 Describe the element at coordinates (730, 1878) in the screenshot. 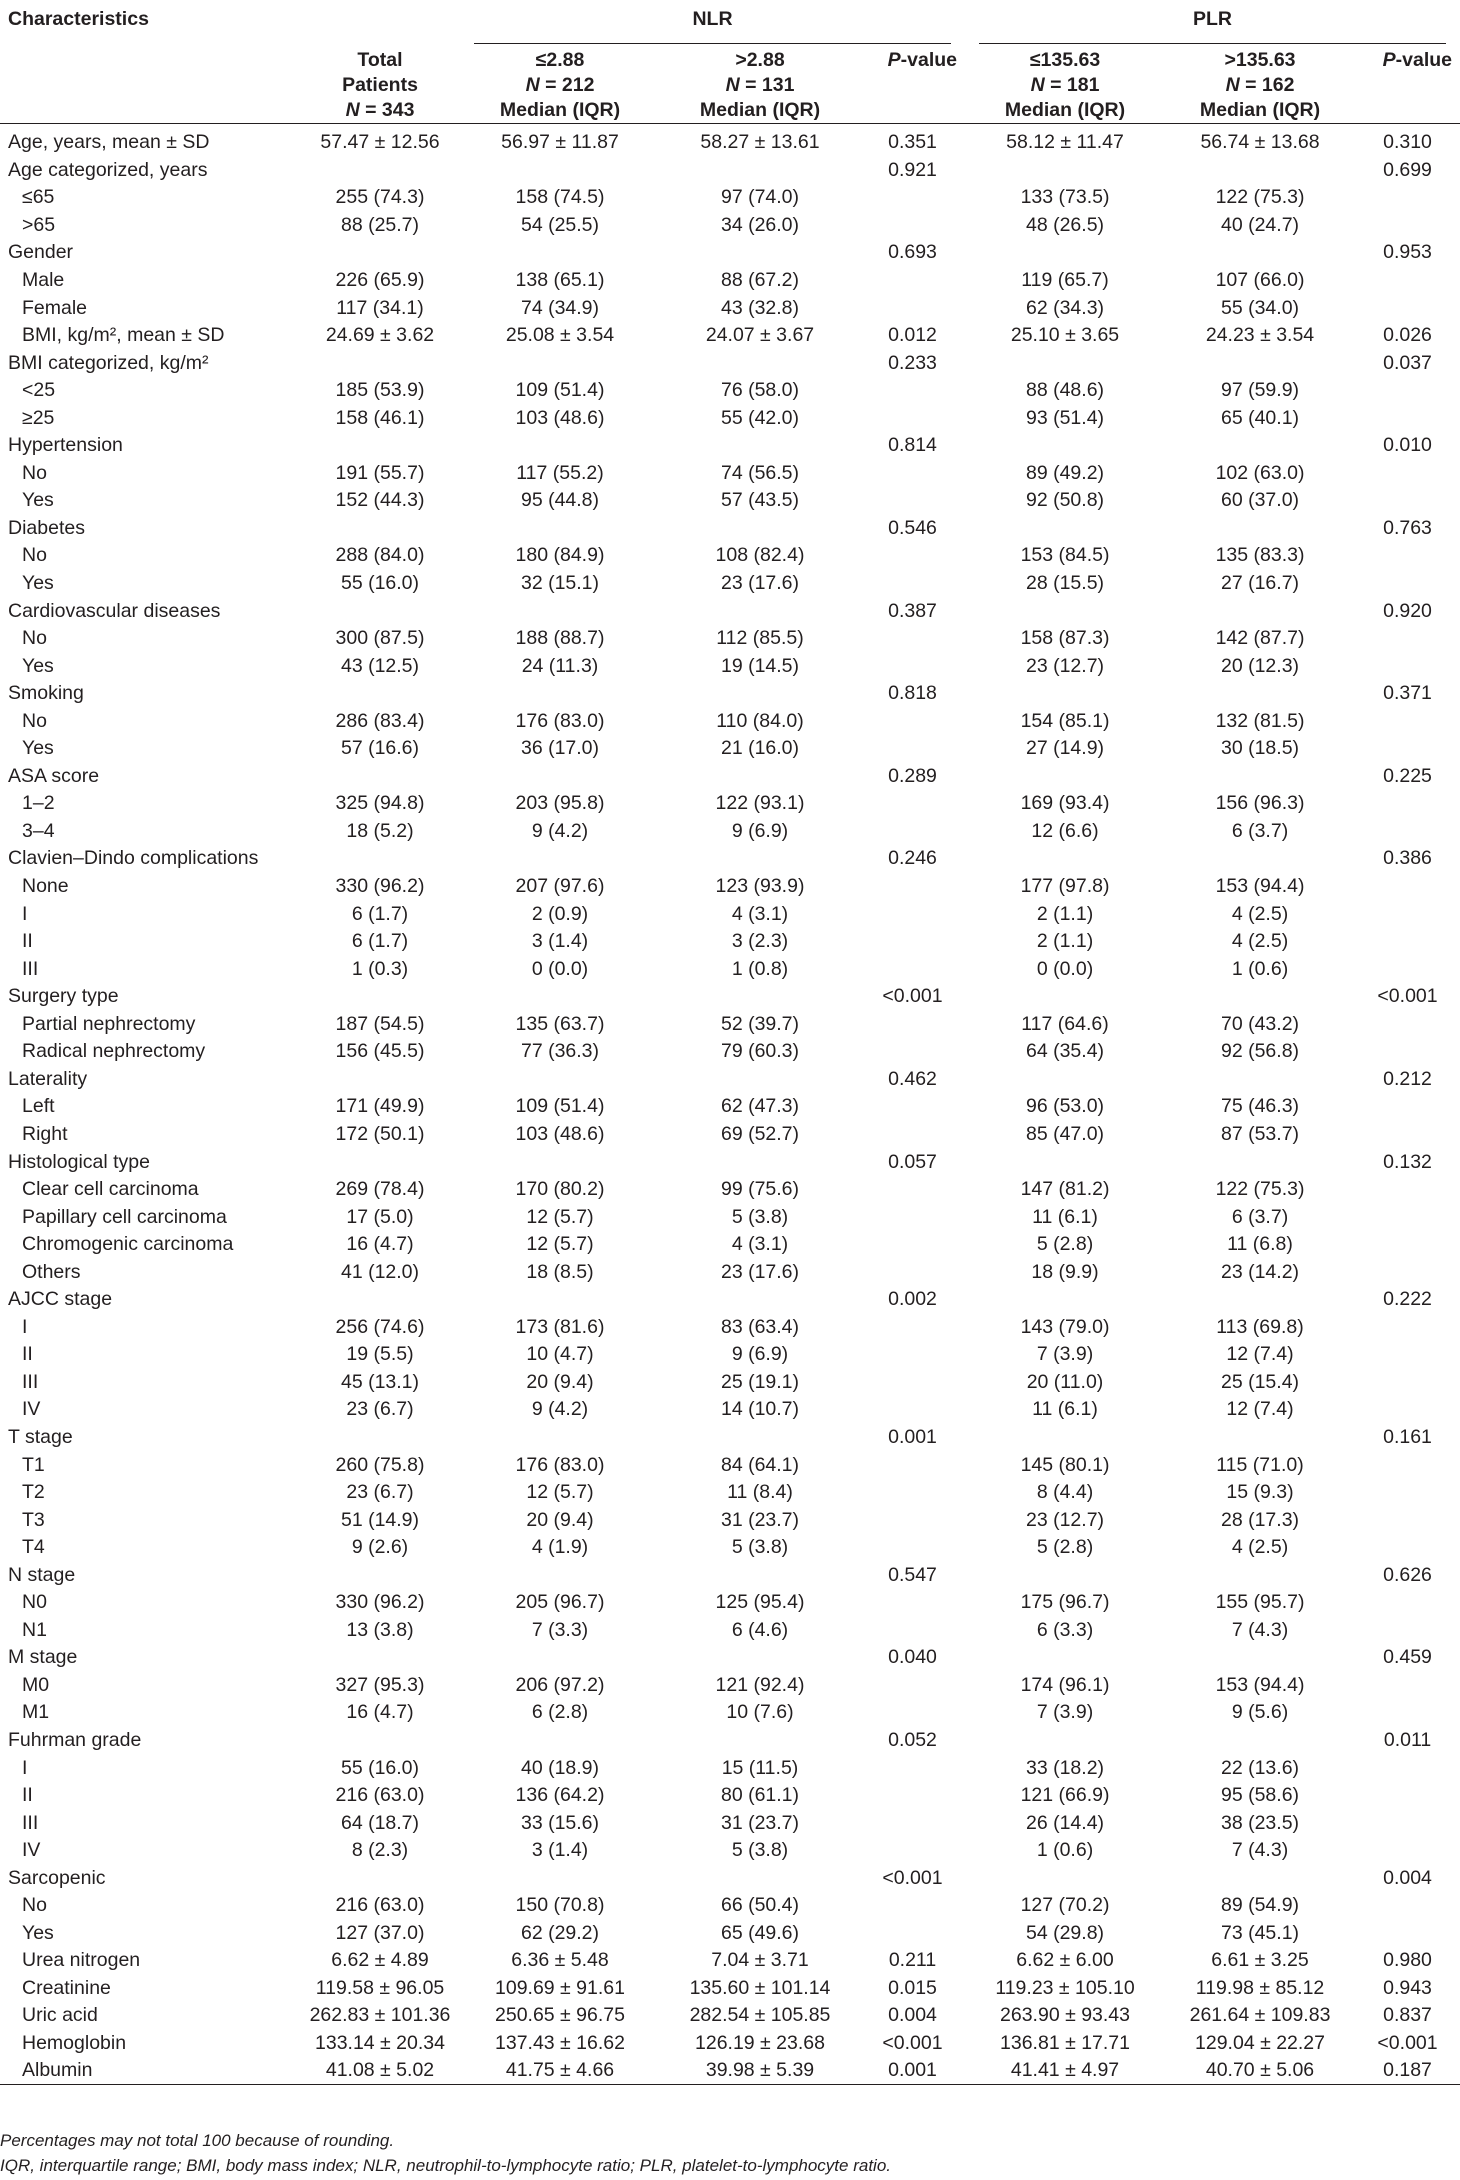

I see `table-row: Sarcopenic <0.001 0.004` at that location.